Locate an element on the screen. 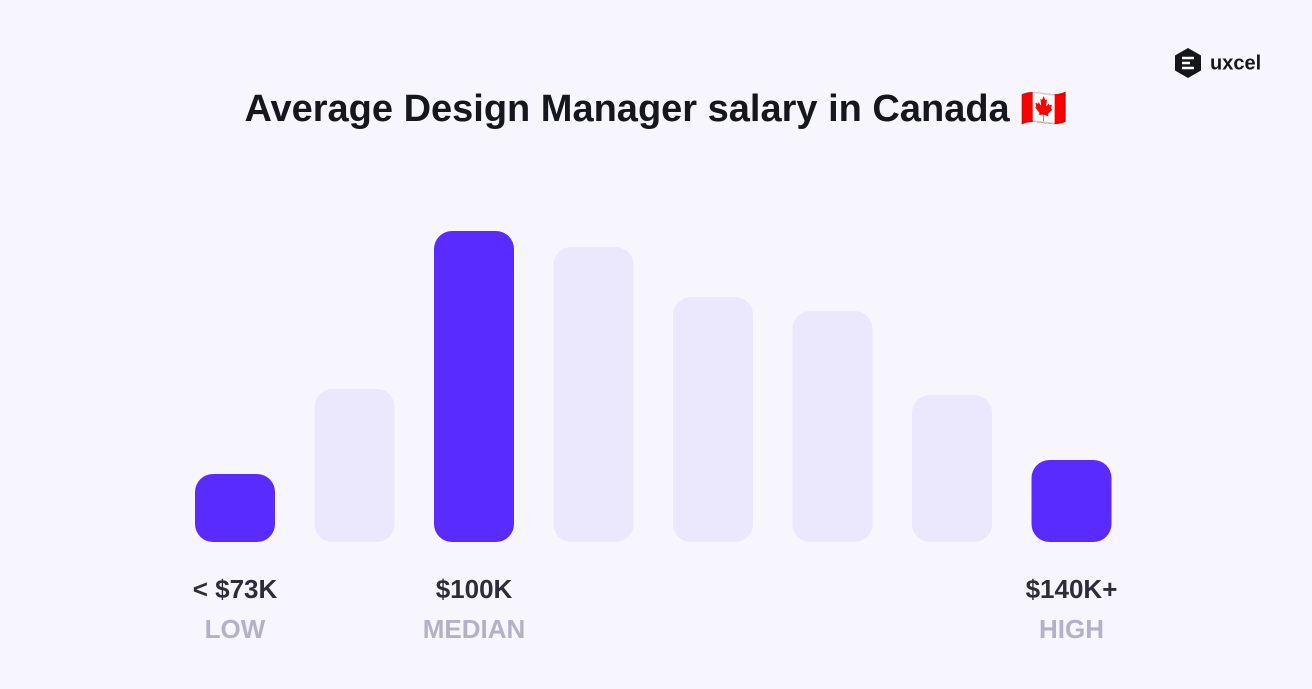 The width and height of the screenshot is (1312, 689). x-tick-label: $140K+ is located at coordinates (1072, 589).